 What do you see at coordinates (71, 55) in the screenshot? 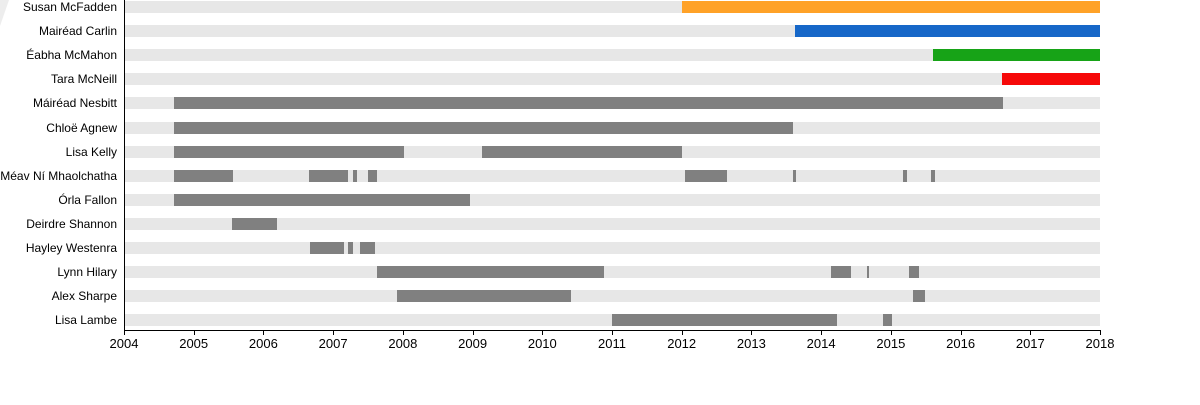
I see `member-name-label: Éabha McMahon` at bounding box center [71, 55].